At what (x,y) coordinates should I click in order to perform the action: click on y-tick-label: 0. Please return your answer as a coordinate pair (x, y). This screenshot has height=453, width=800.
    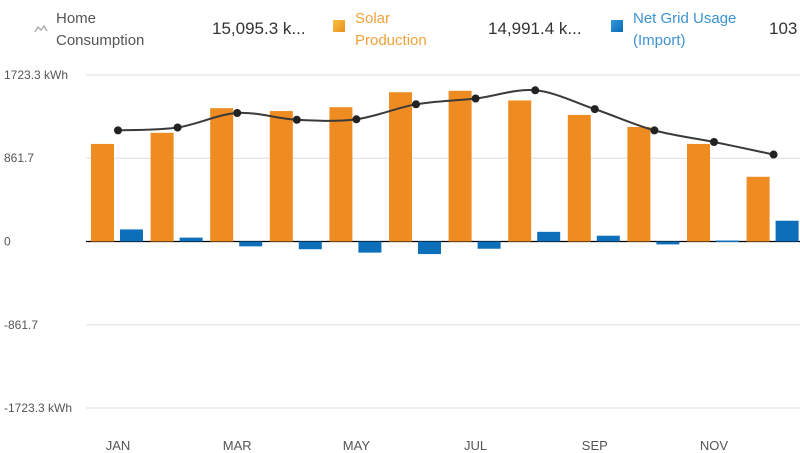
    Looking at the image, I should click on (7, 242).